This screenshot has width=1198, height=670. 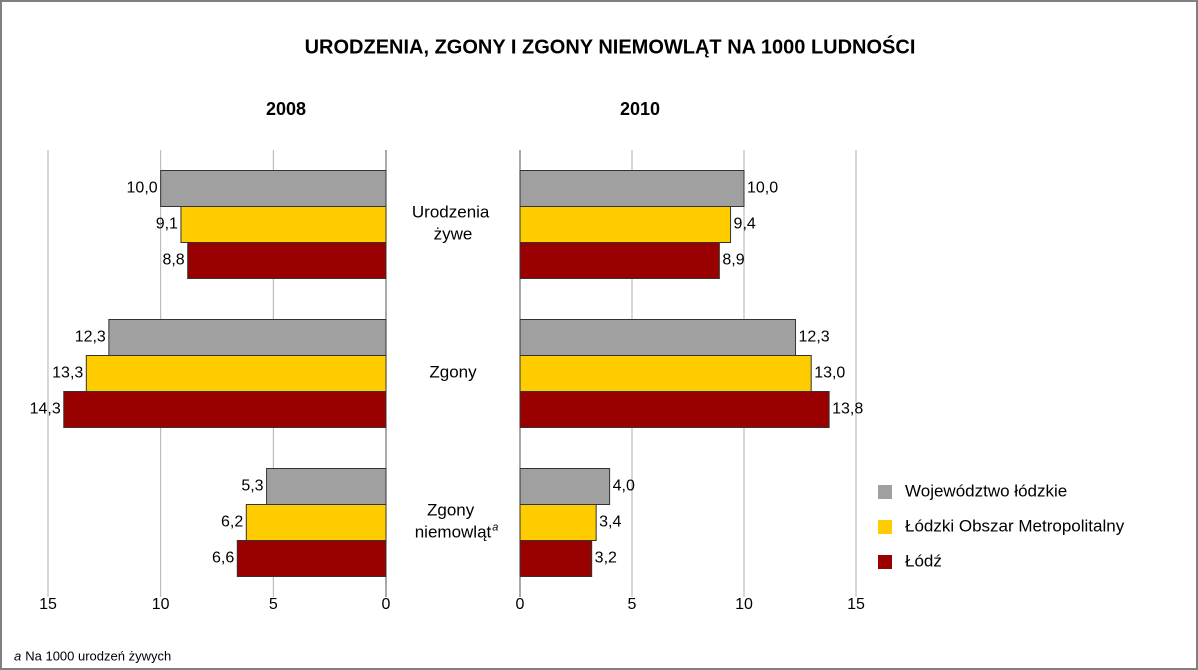 I want to click on category-line: niemowląt, so click(x=453, y=532).